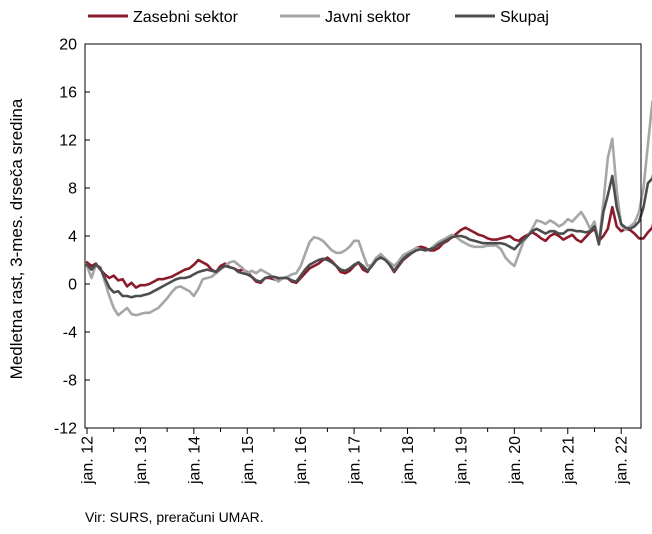 The width and height of the screenshot is (652, 534). Describe the element at coordinates (408, 460) in the screenshot. I see `x-tick-label: jan. 18` at that location.